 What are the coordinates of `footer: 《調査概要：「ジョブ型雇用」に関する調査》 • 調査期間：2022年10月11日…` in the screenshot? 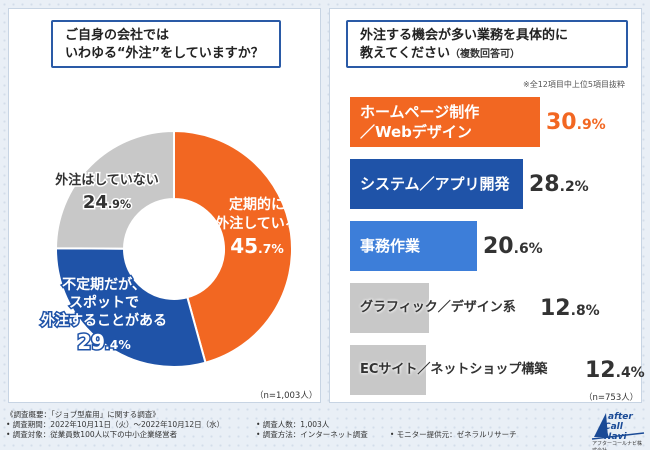 It's located at (261, 425).